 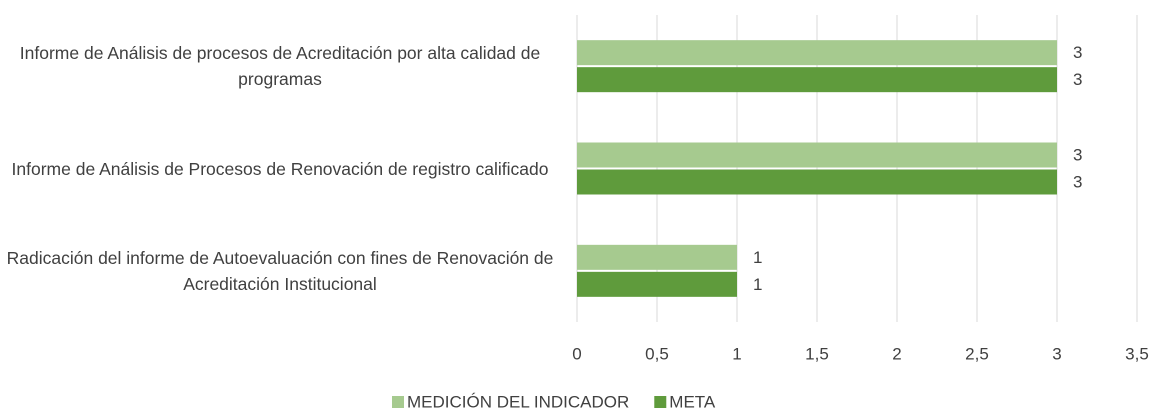 I want to click on x-tick-label: 2, so click(x=896, y=353).